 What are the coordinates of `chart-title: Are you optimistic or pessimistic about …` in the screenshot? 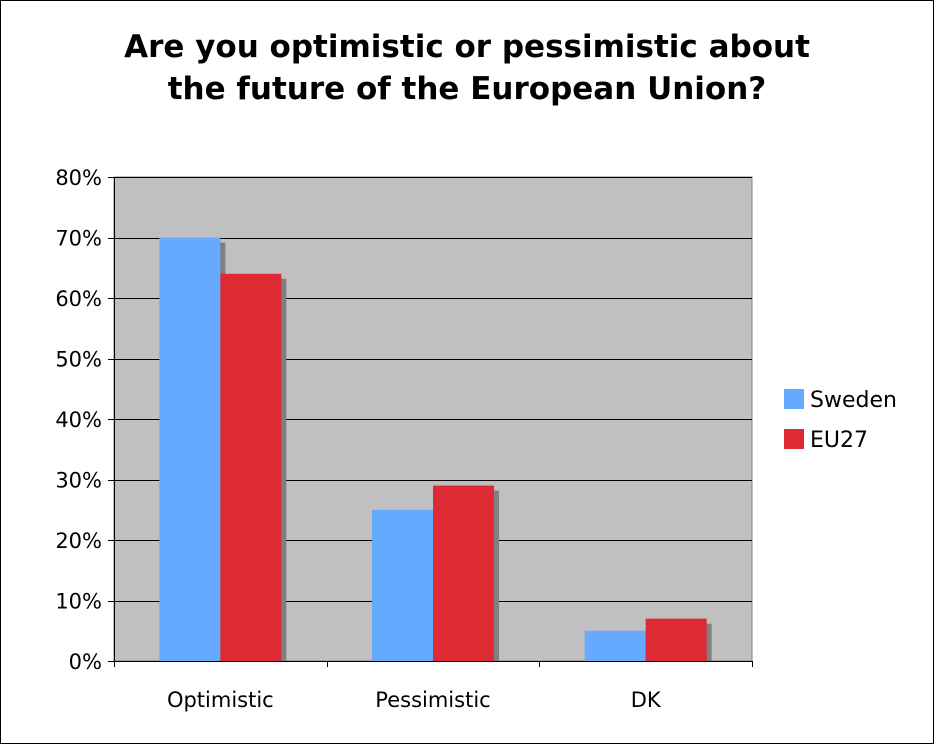 It's located at (467, 68).